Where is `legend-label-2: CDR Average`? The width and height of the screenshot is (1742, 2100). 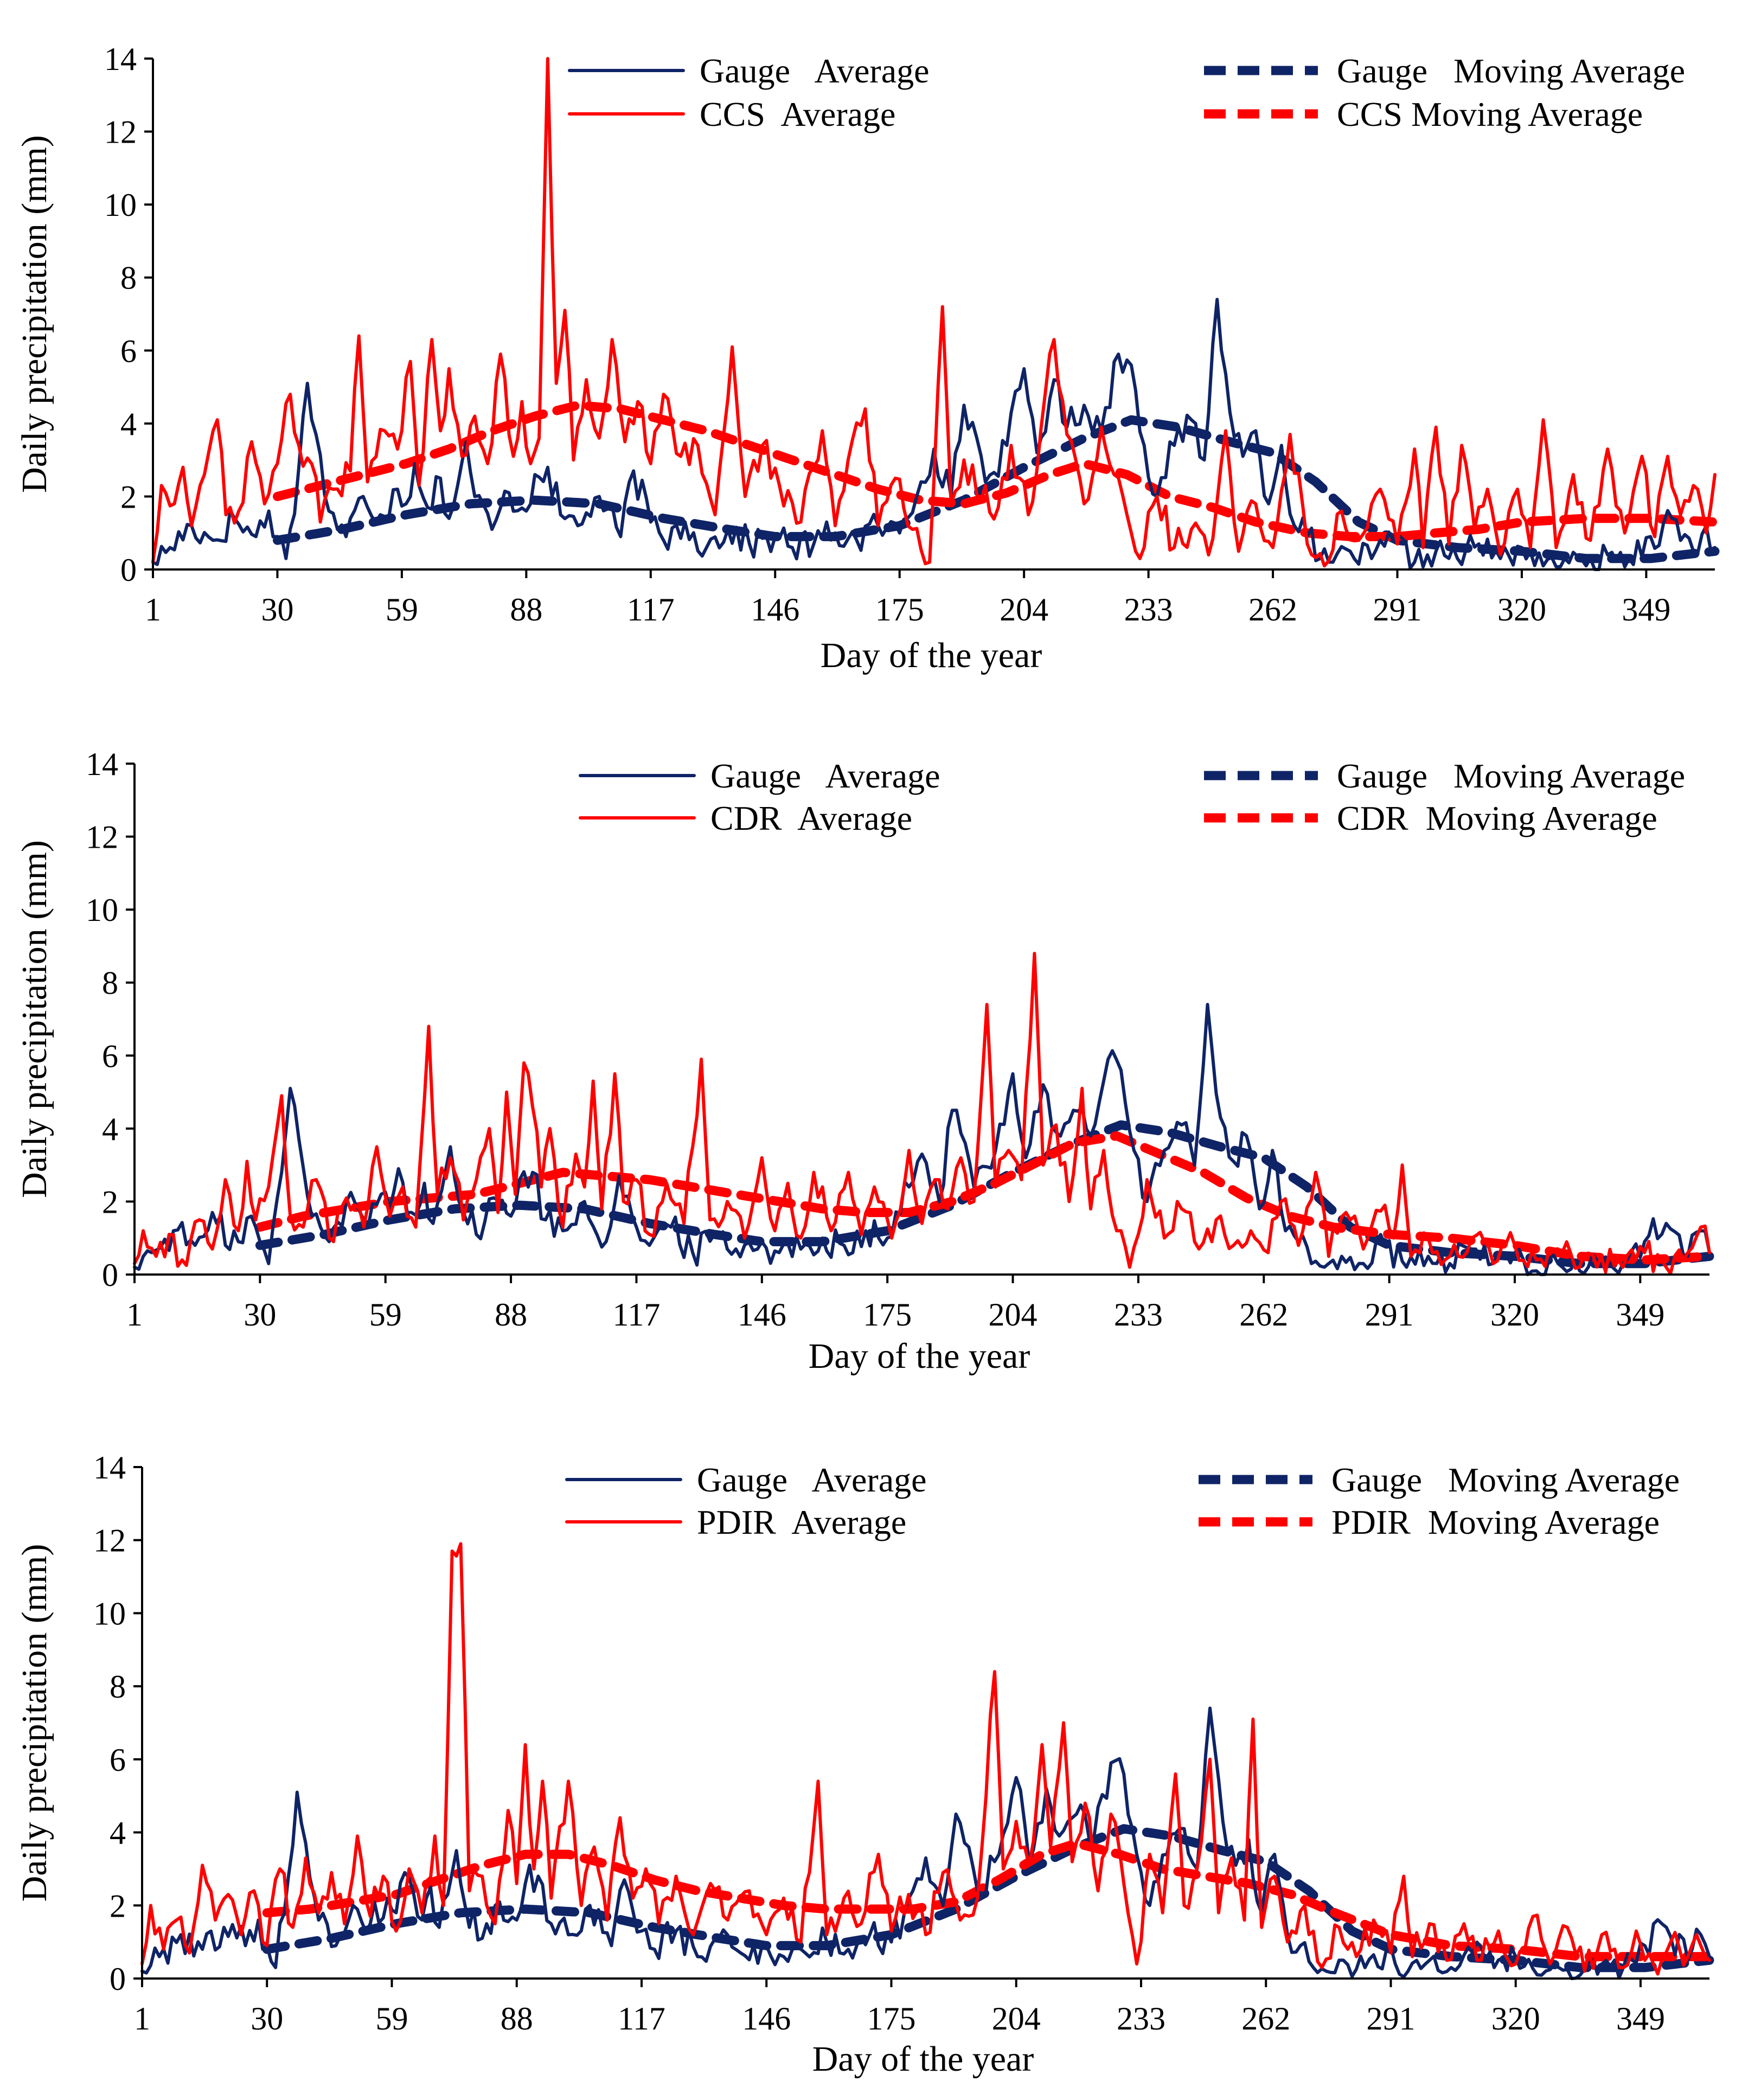
legend-label-2: CDR Average is located at coordinates (811, 818).